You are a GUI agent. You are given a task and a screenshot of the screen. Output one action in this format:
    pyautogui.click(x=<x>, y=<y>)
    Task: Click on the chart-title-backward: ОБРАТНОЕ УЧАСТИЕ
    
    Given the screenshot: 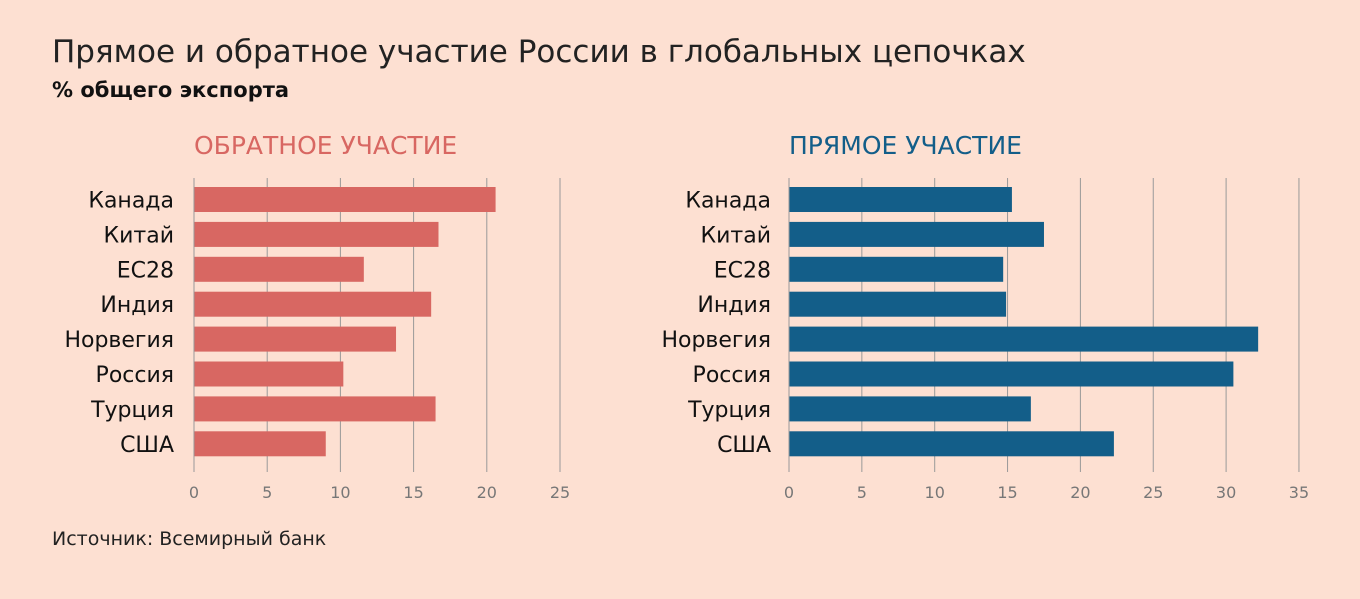 What is the action you would take?
    pyautogui.click(x=325, y=145)
    